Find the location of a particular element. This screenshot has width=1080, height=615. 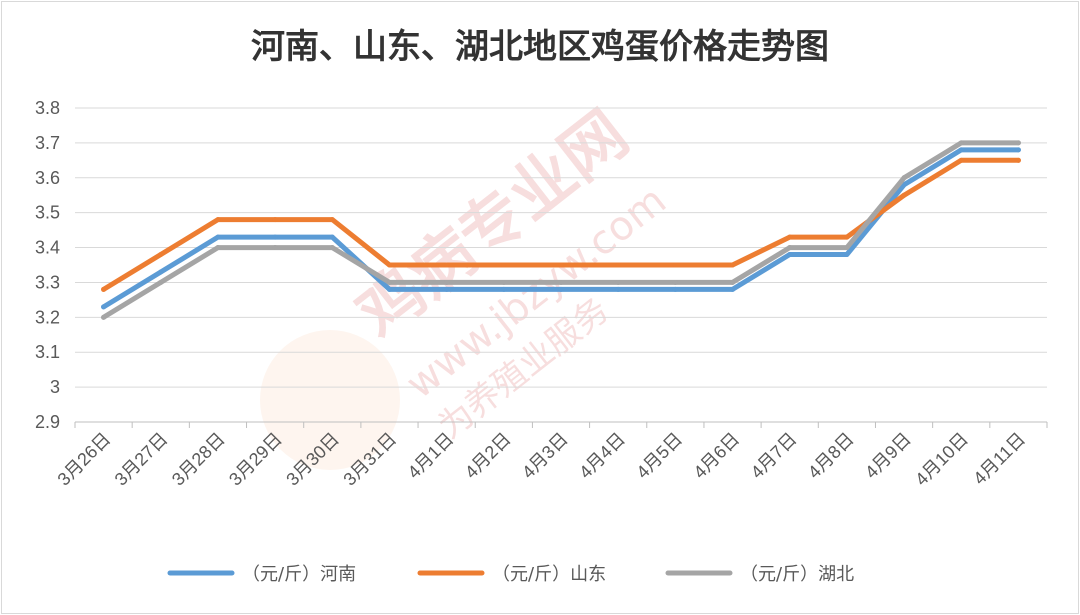

x-tick-label: 3月26日 is located at coordinates (84, 459).